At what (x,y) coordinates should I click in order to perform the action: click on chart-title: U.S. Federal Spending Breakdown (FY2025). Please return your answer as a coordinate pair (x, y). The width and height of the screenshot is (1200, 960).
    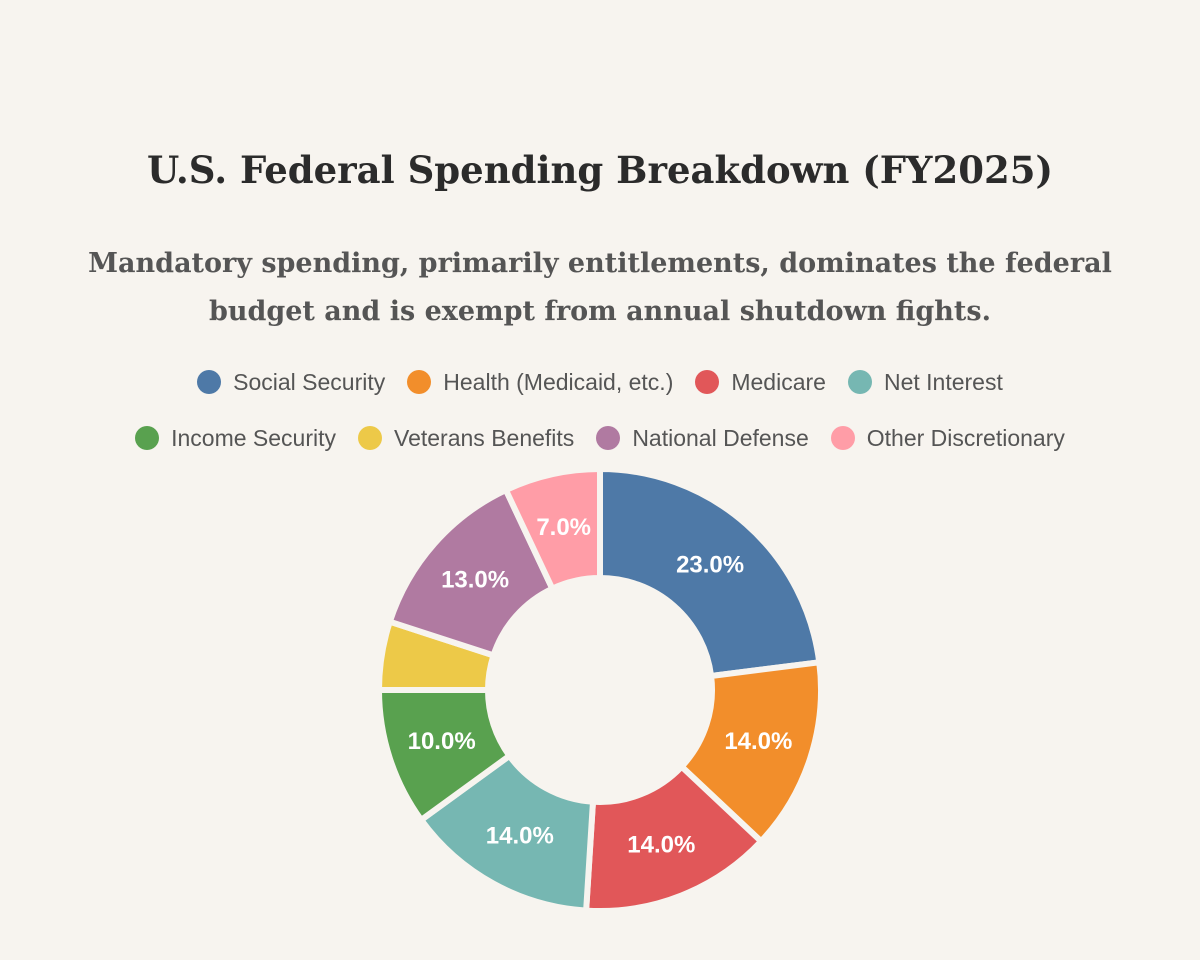
    Looking at the image, I should click on (600, 170).